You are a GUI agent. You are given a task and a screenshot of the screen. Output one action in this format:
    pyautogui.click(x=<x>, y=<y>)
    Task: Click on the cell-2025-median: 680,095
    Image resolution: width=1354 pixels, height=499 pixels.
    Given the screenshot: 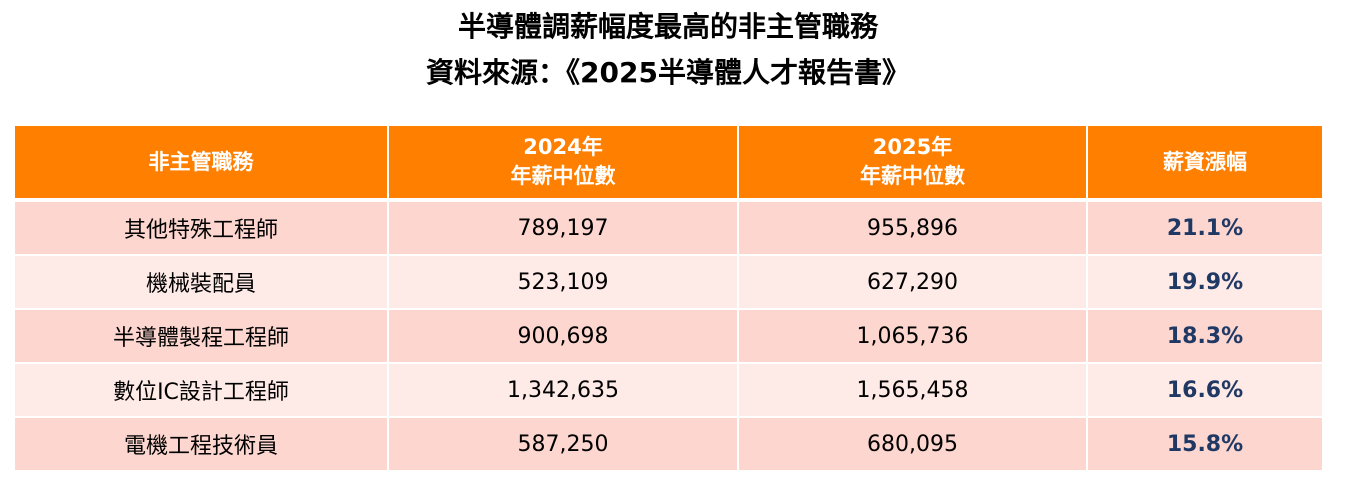 What is the action you would take?
    pyautogui.click(x=913, y=444)
    